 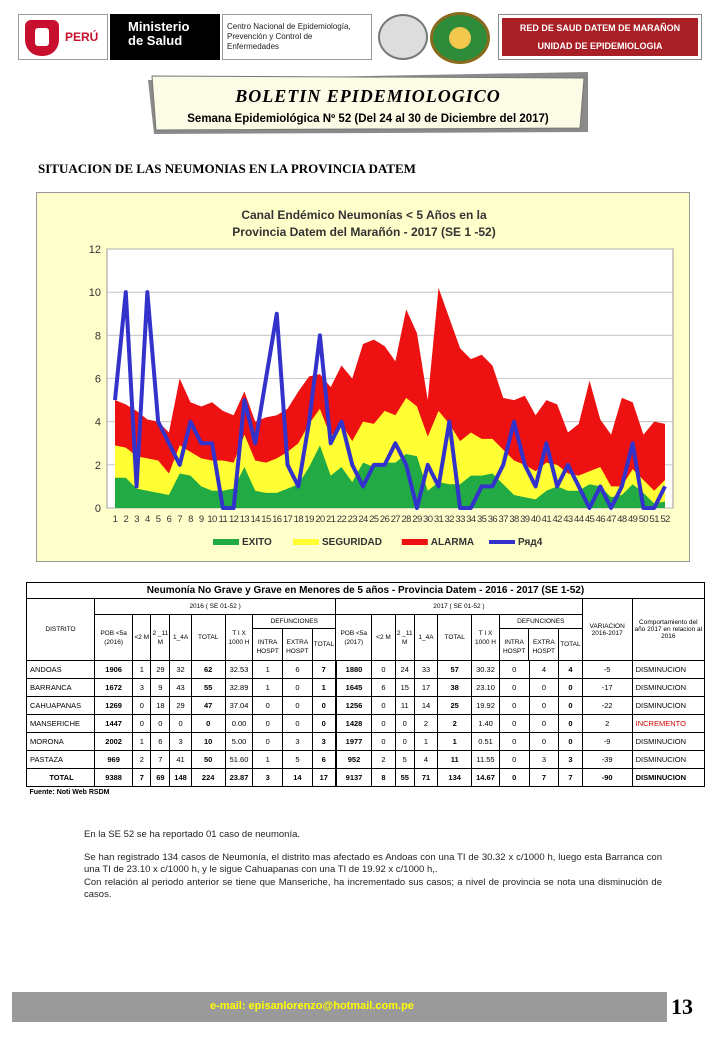 I want to click on cell-a2: 29, so click(x=160, y=669).